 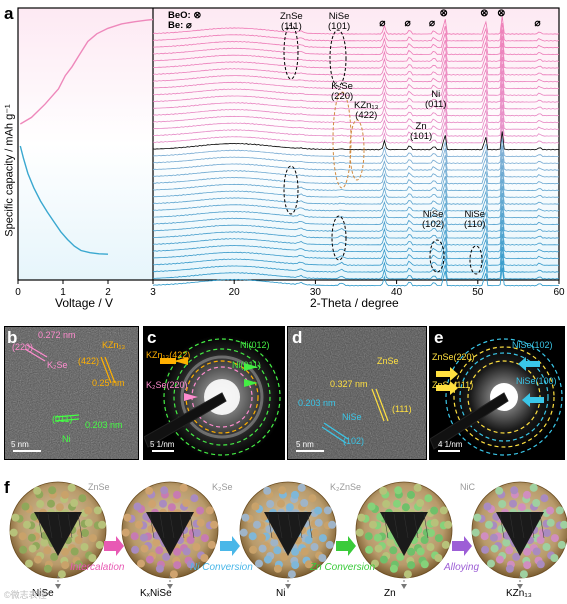 What do you see at coordinates (281, 593) in the screenshot?
I see `scheme-bottom-label-2: Ni` at bounding box center [281, 593].